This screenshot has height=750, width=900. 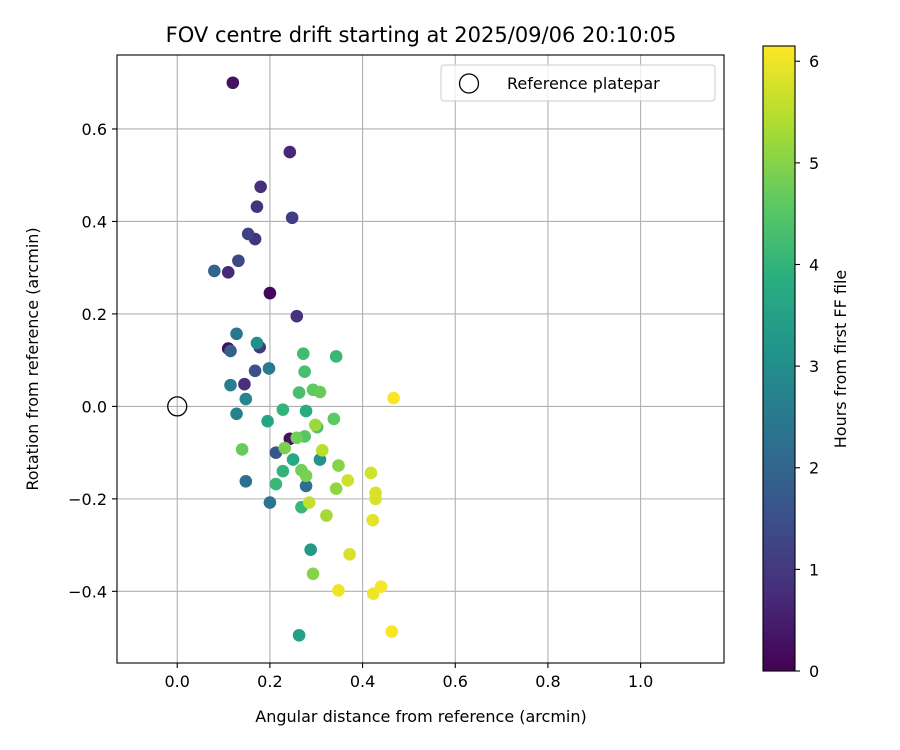 I want to click on legend: Reference platepar, so click(x=578, y=83).